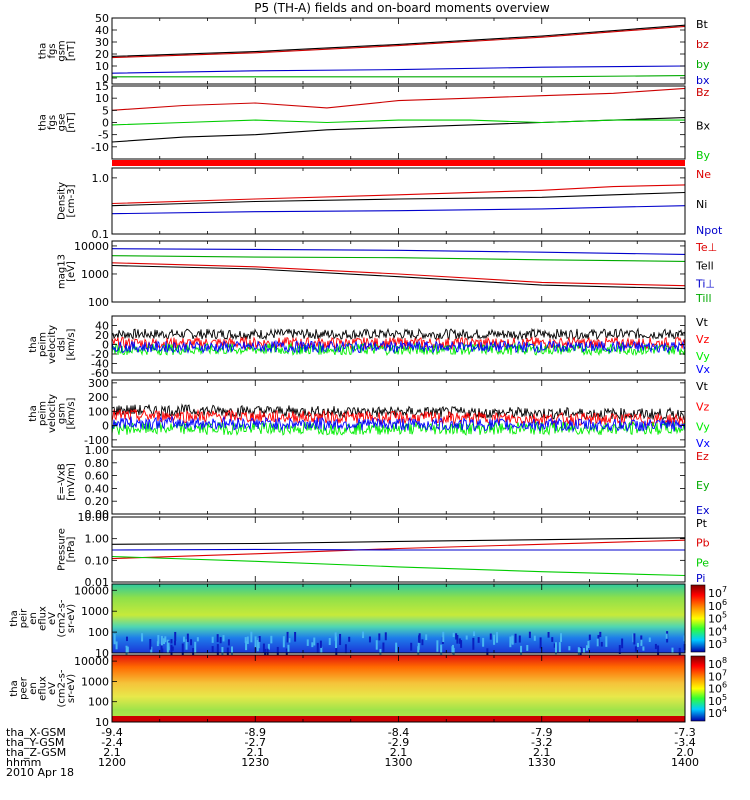  What do you see at coordinates (71, 271) in the screenshot?
I see `svg-text: [eV]` at bounding box center [71, 271].